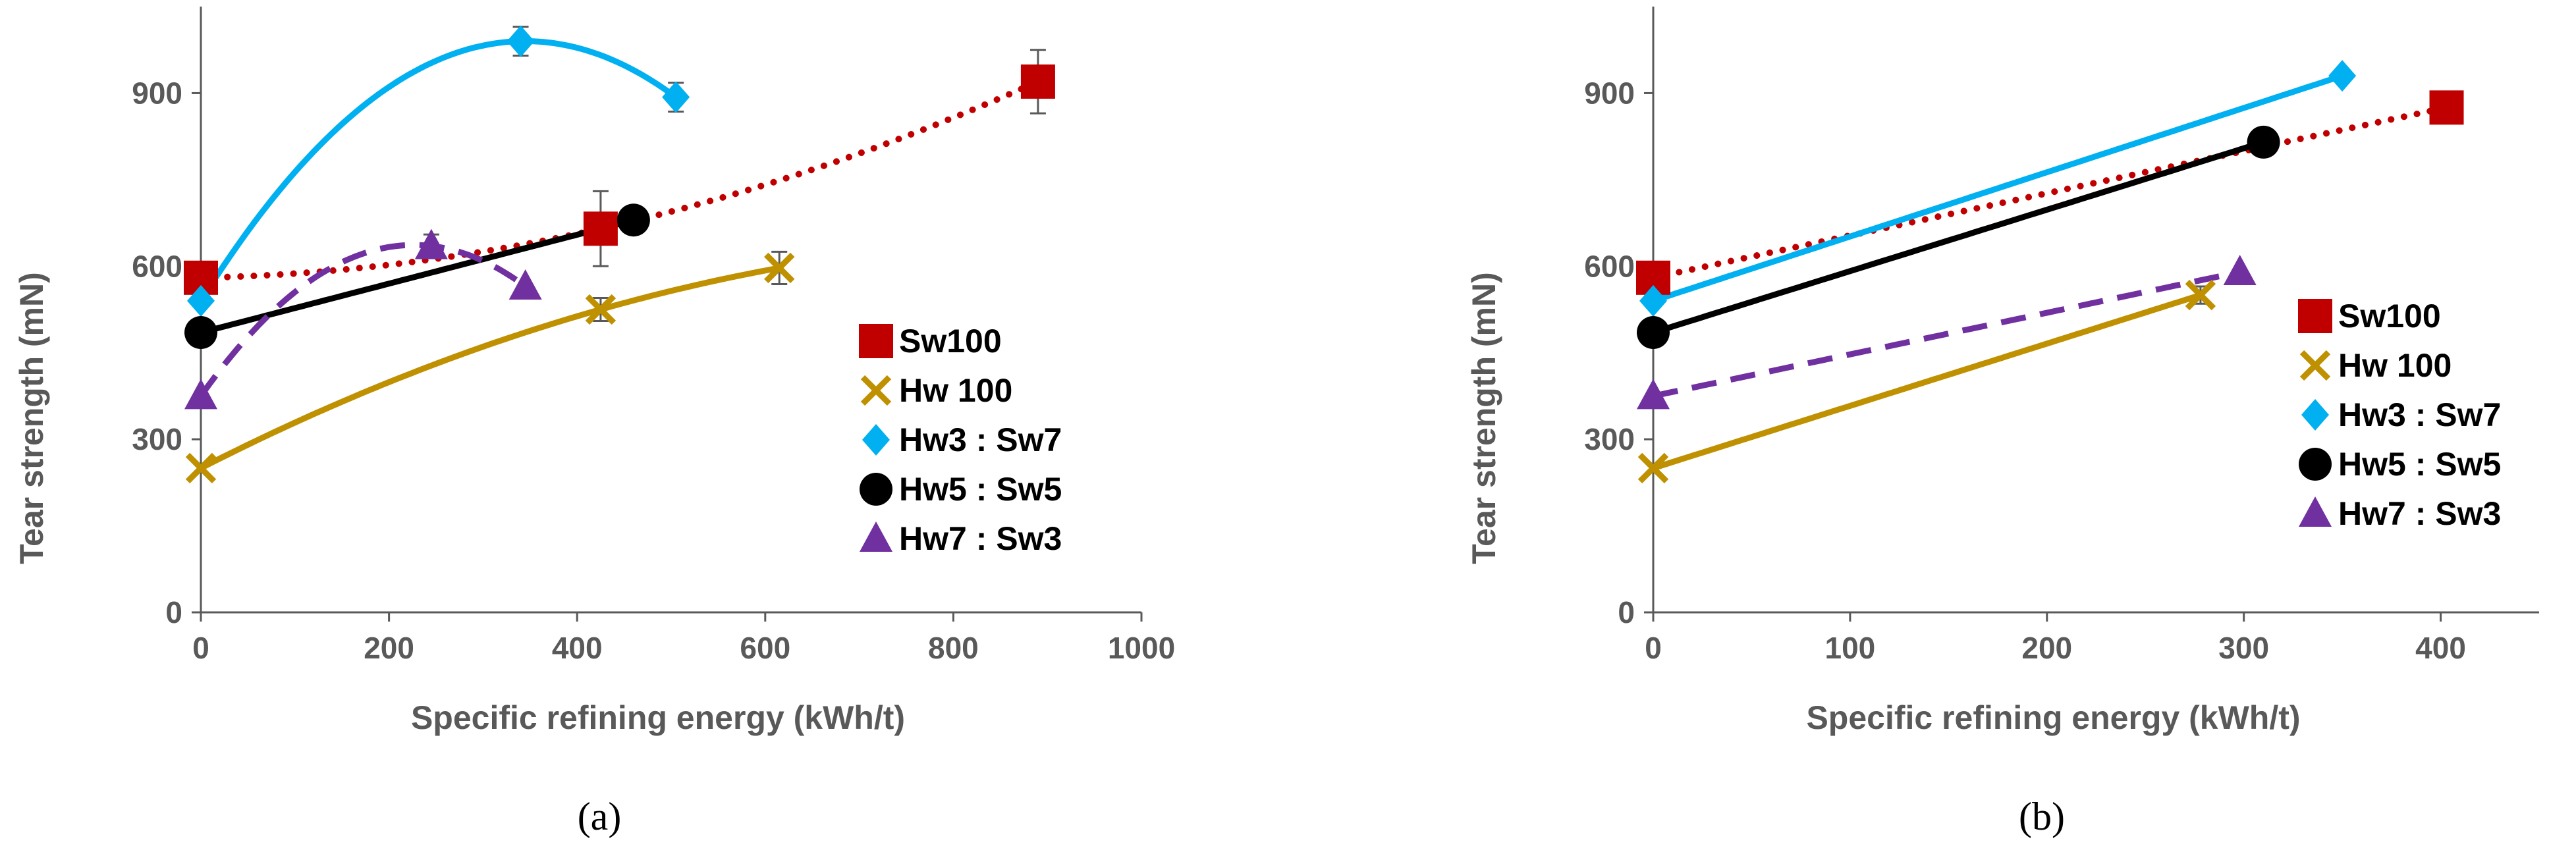 The image size is (2576, 854). I want to click on panel-b-x-tick-label-3: 300, so click(2243, 648).